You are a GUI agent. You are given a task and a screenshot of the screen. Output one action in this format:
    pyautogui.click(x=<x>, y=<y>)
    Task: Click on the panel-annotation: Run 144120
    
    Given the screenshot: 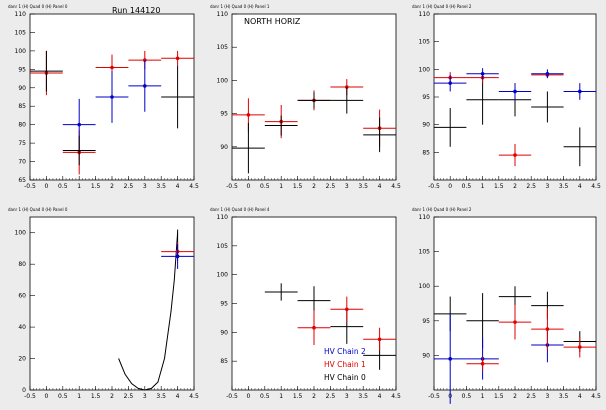 What is the action you would take?
    pyautogui.click(x=136, y=10)
    